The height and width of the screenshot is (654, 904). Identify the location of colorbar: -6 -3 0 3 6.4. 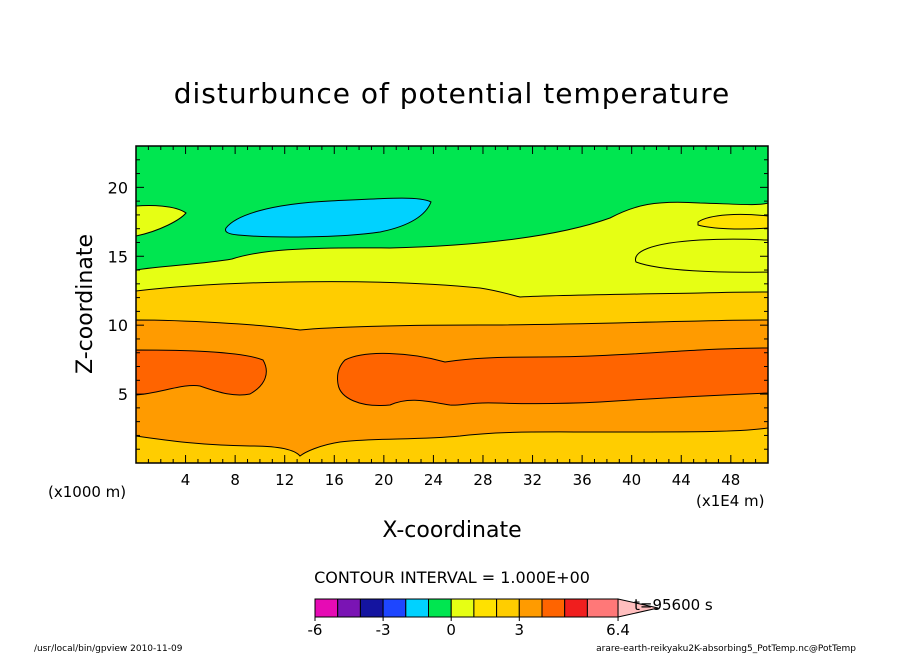
(483, 618).